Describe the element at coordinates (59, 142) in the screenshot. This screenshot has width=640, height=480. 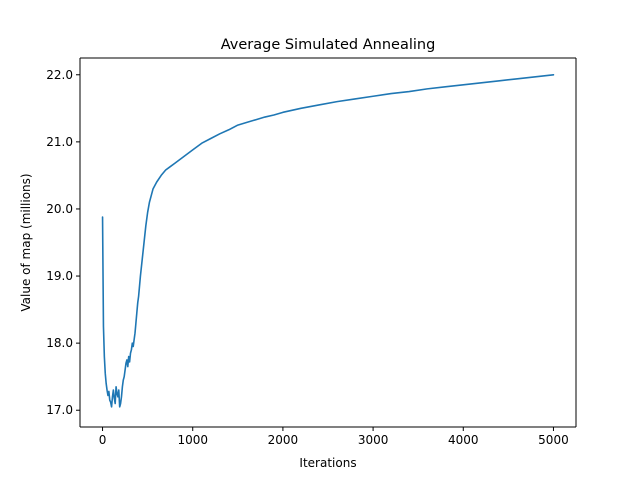
I see `y-tick-label: 21.0` at that location.